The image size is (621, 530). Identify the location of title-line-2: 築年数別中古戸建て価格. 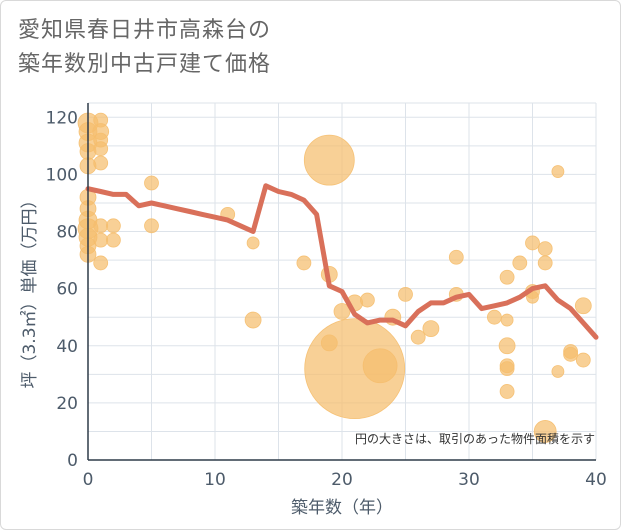
(145, 64).